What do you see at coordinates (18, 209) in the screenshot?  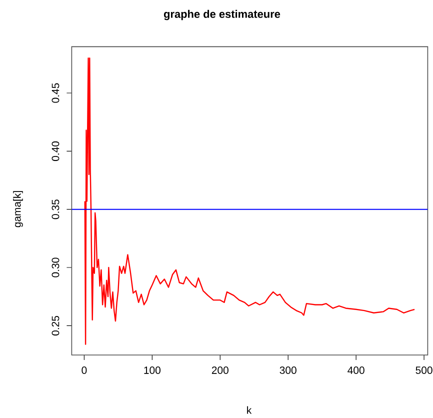 I see `y-axis-title: gama[k]` at bounding box center [18, 209].